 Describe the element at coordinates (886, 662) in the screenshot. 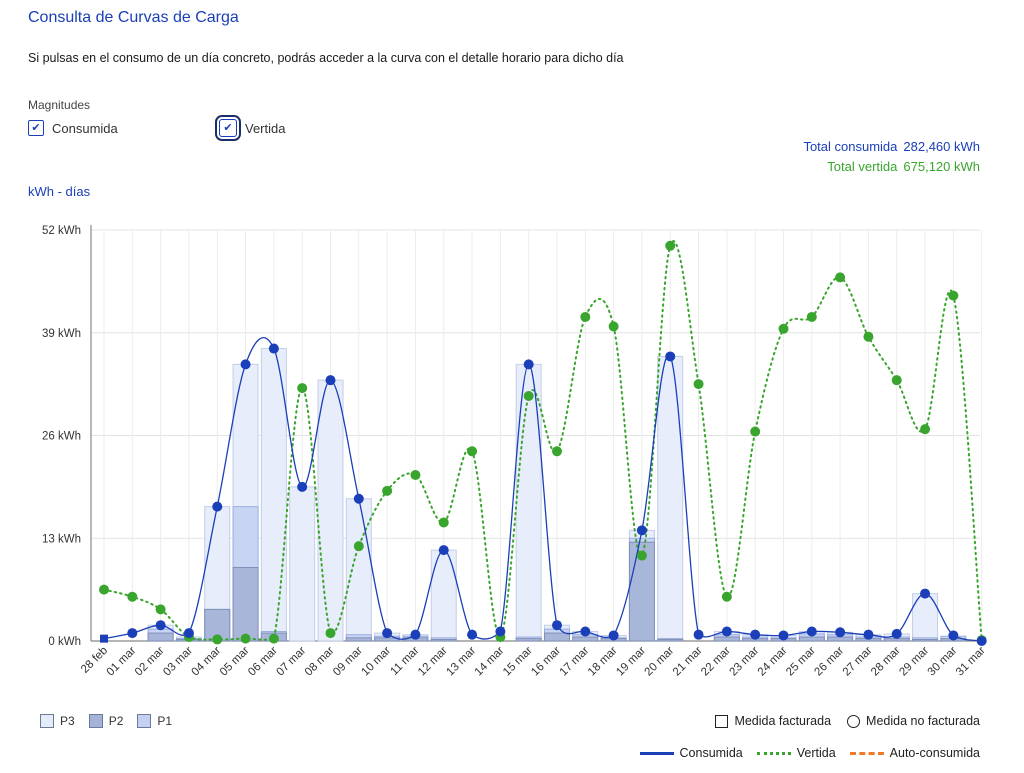

I see `x-tick-label: 28 mar` at that location.